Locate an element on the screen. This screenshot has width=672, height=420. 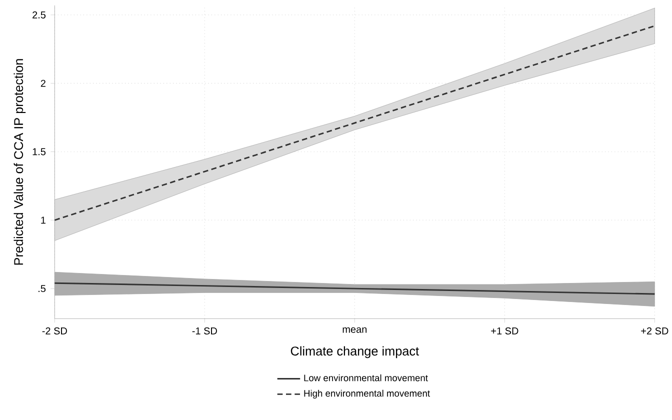
x-tick-label: -1 SD is located at coordinates (204, 330).